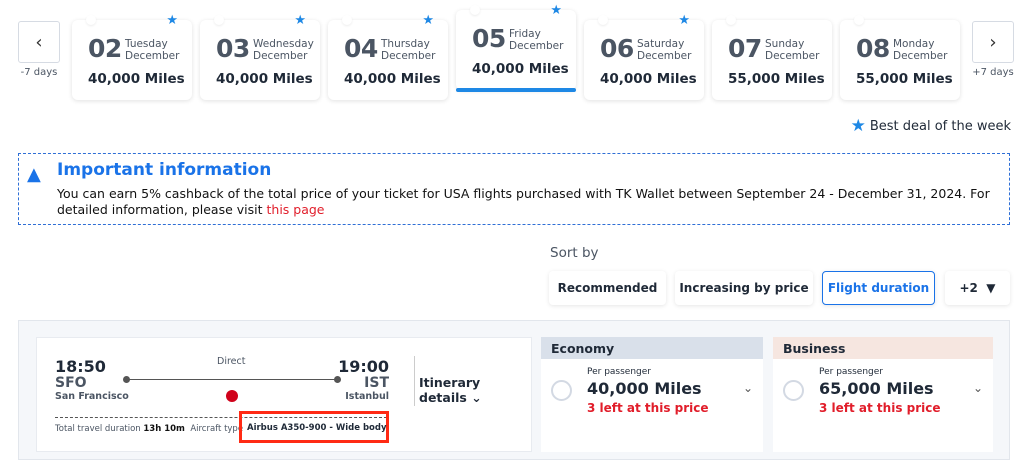  Describe the element at coordinates (664, 50) in the screenshot. I see `day-weekday-month: Saturday December` at that location.